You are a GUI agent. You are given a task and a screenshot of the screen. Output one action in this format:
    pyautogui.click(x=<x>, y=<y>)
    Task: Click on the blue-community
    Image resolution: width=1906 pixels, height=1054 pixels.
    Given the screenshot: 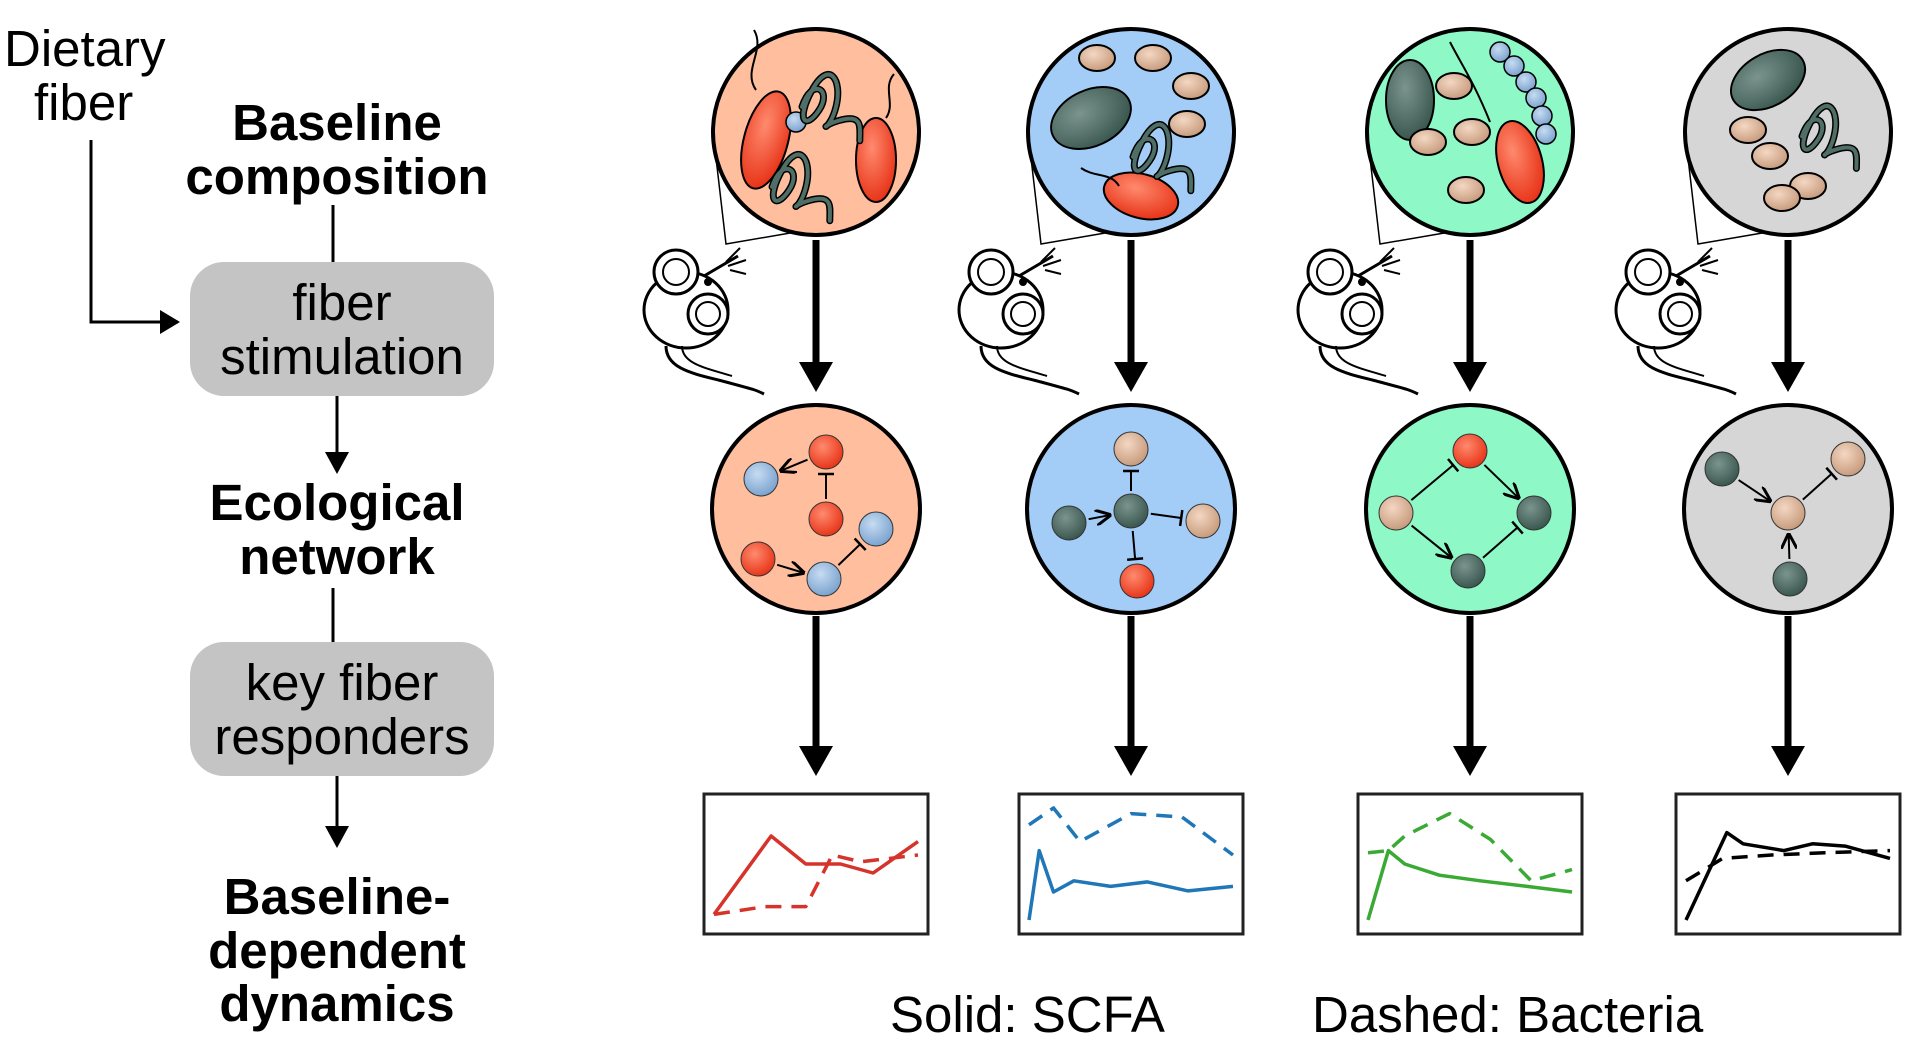 What is the action you would take?
    pyautogui.click(x=1101, y=481)
    